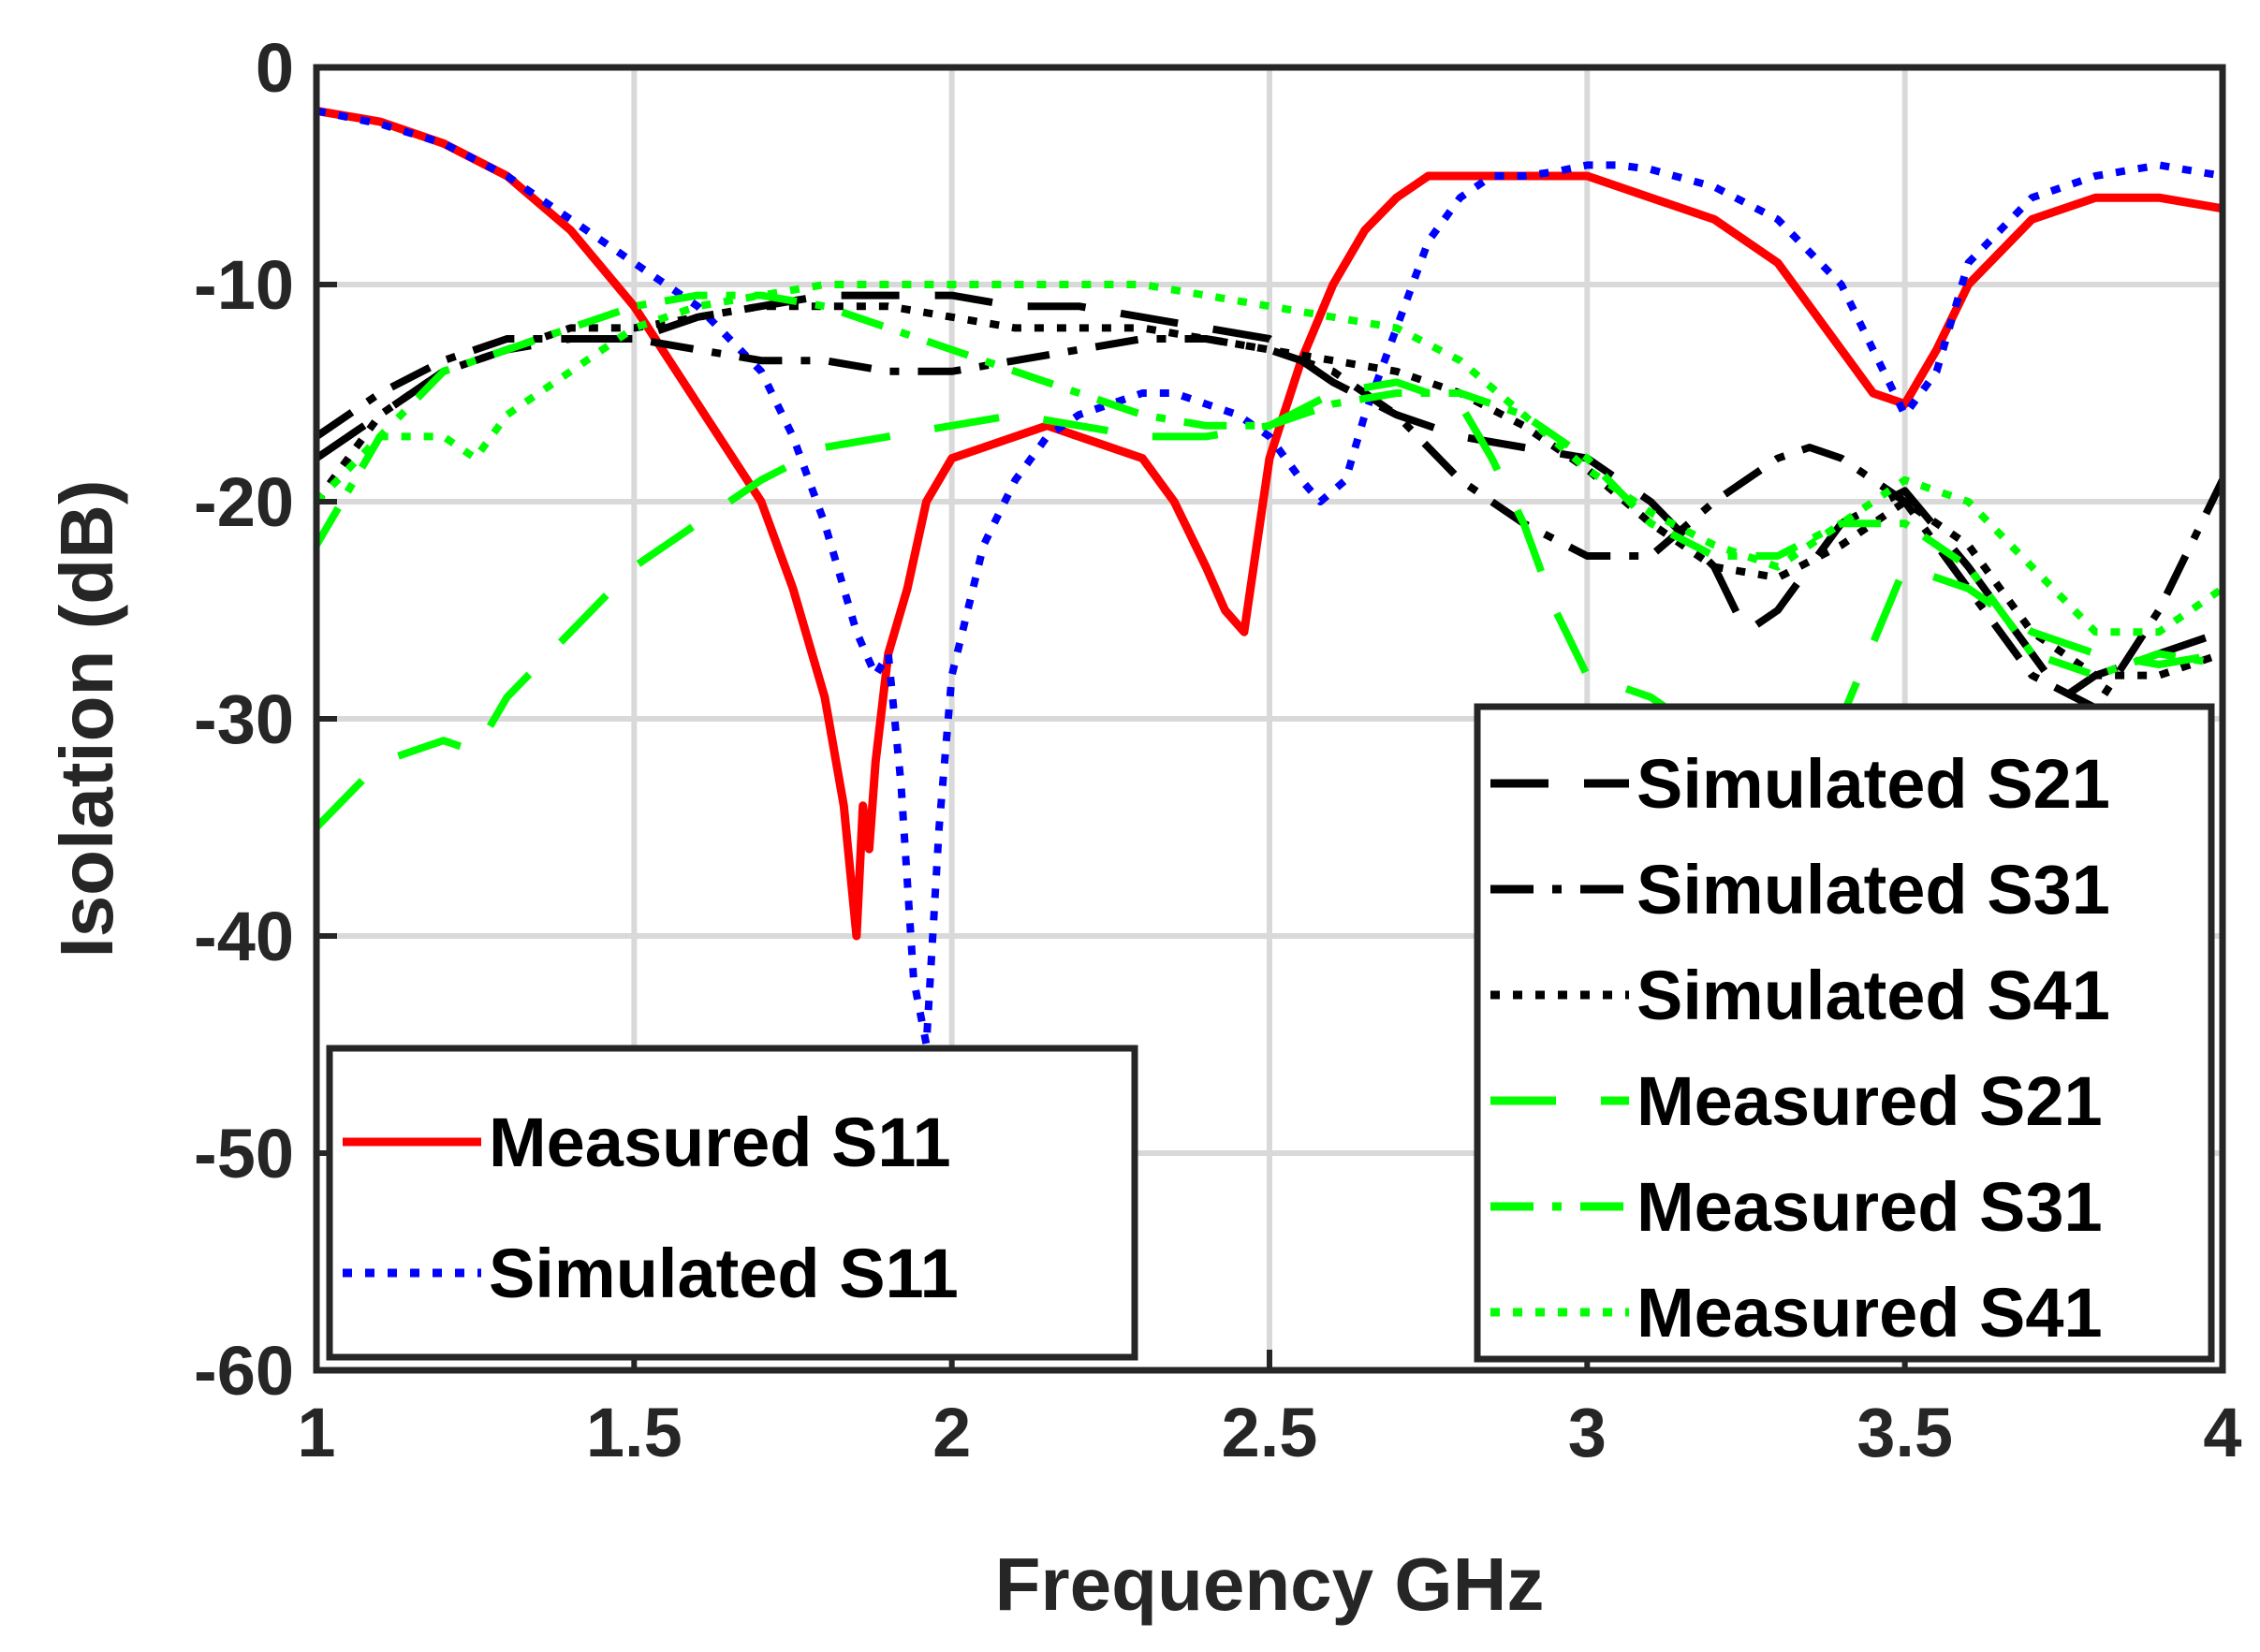  I want to click on y-tick-label: -10, so click(244, 285).